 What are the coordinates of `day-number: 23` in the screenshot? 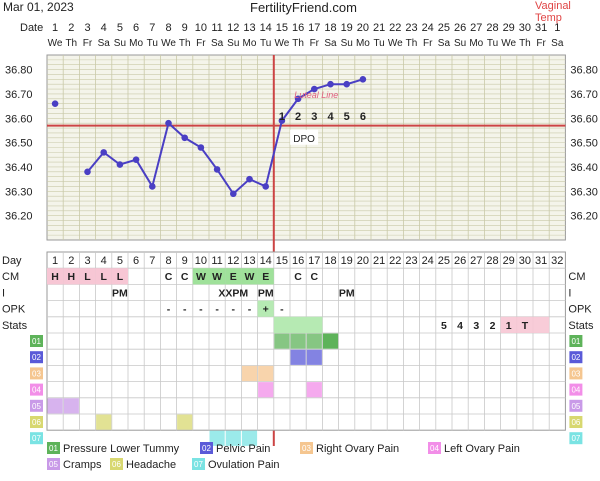 It's located at (411, 261).